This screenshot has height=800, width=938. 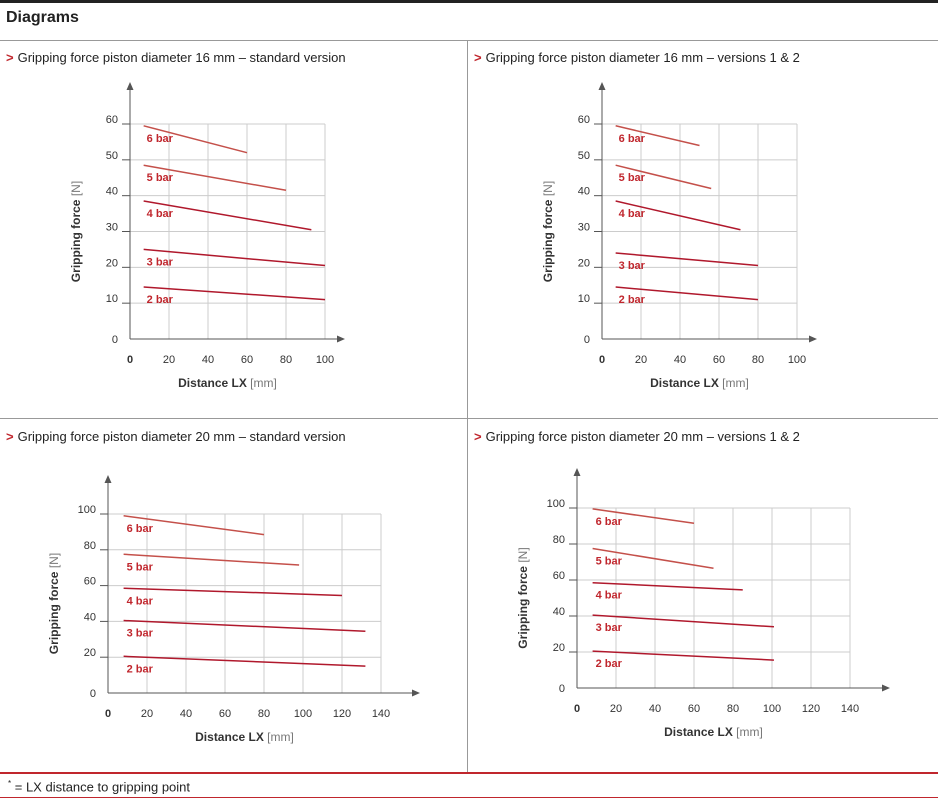 What do you see at coordinates (469, 418) in the screenshot?
I see `panel-divider-horizontal` at bounding box center [469, 418].